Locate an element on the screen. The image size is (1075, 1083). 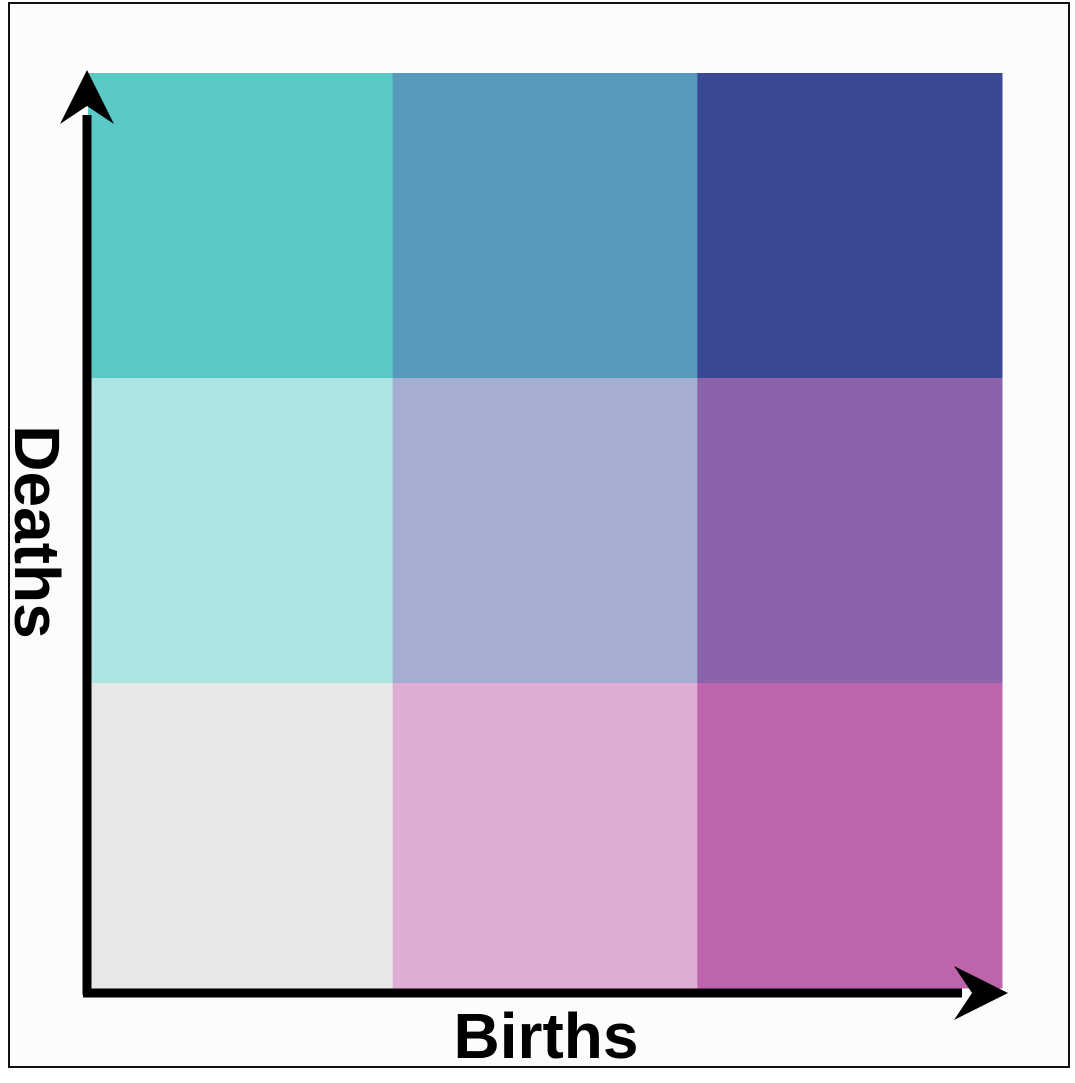
heatmap-cell-r0-c0 is located at coordinates (241, 226).